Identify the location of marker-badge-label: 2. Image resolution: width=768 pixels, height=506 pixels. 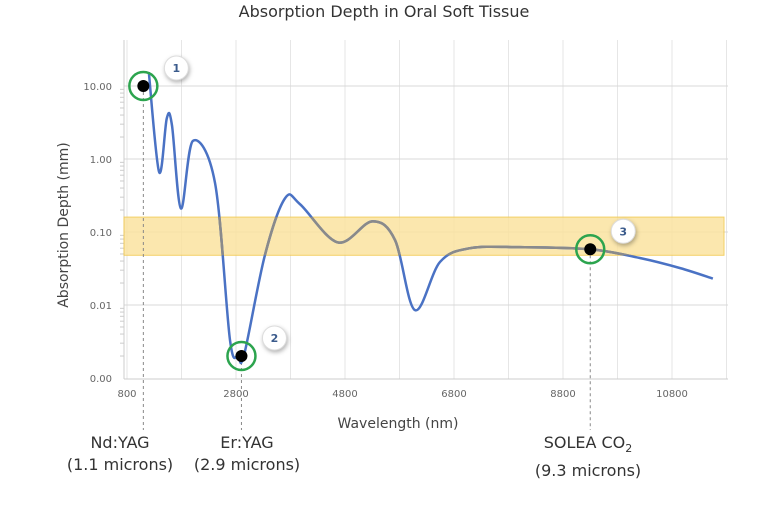
(275, 338).